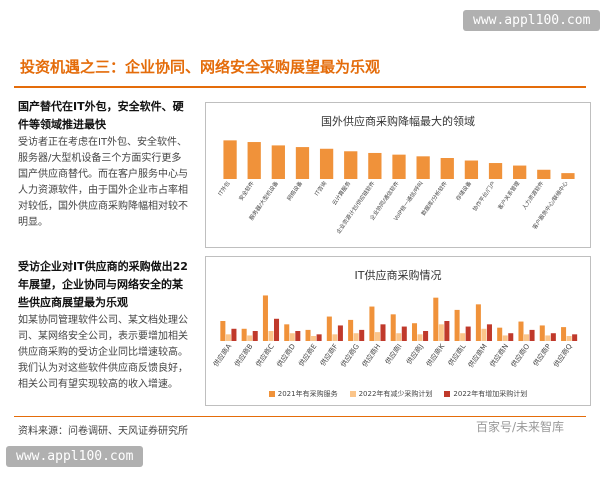  Describe the element at coordinates (398, 275) in the screenshot. I see `chart2-title: IT供应商采购情况` at that location.